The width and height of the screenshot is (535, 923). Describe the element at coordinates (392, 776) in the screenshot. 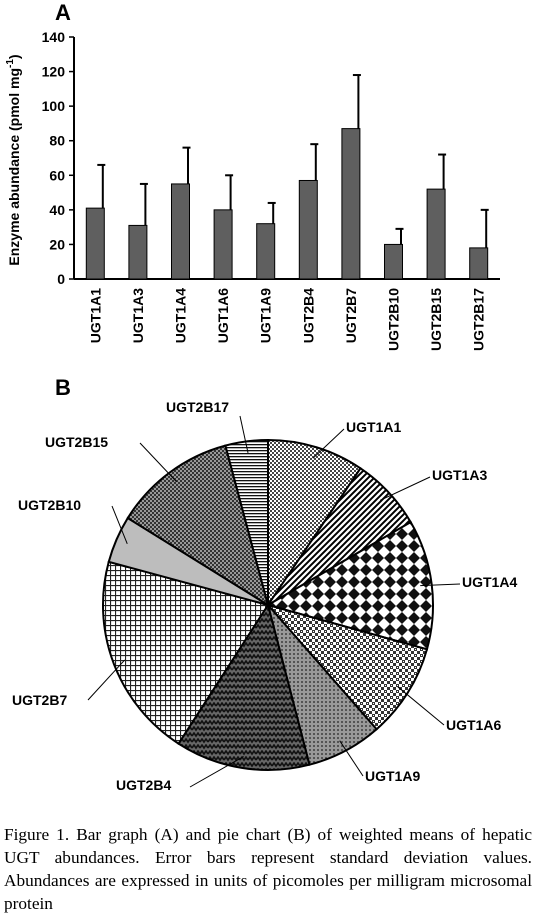

I see `pie-label-ugt1a9: UGT1A9` at that location.